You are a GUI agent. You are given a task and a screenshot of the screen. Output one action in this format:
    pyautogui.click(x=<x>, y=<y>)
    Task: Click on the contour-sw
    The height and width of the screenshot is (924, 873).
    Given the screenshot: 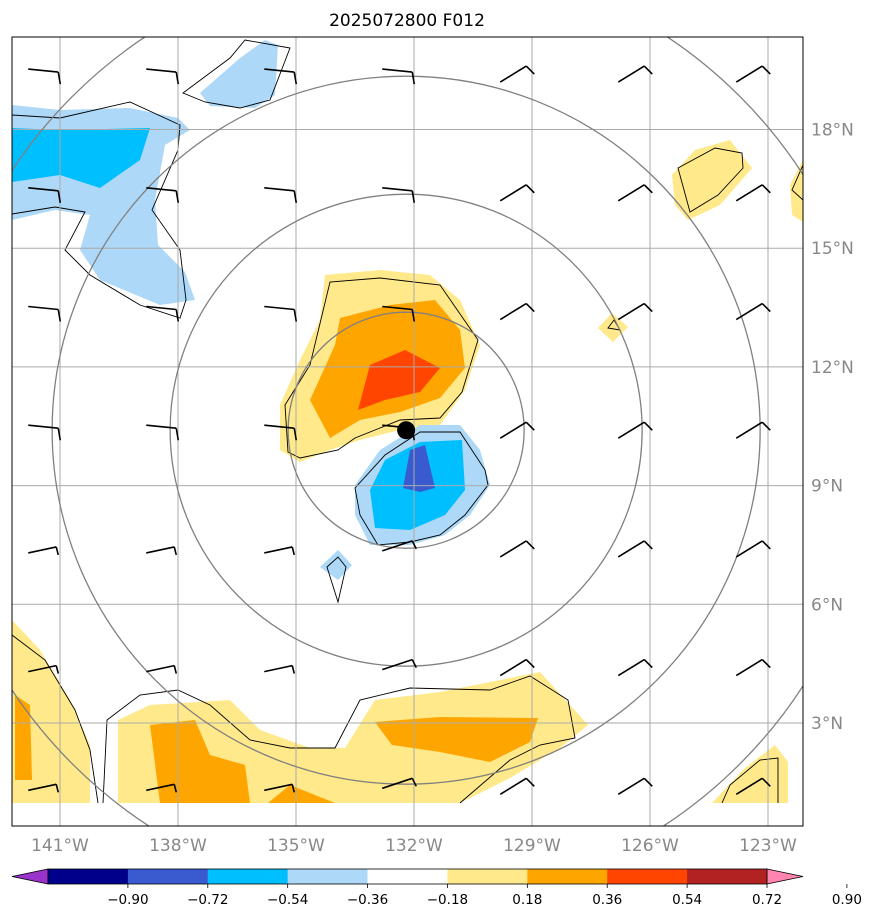 What is the action you would take?
    pyautogui.click(x=55, y=719)
    